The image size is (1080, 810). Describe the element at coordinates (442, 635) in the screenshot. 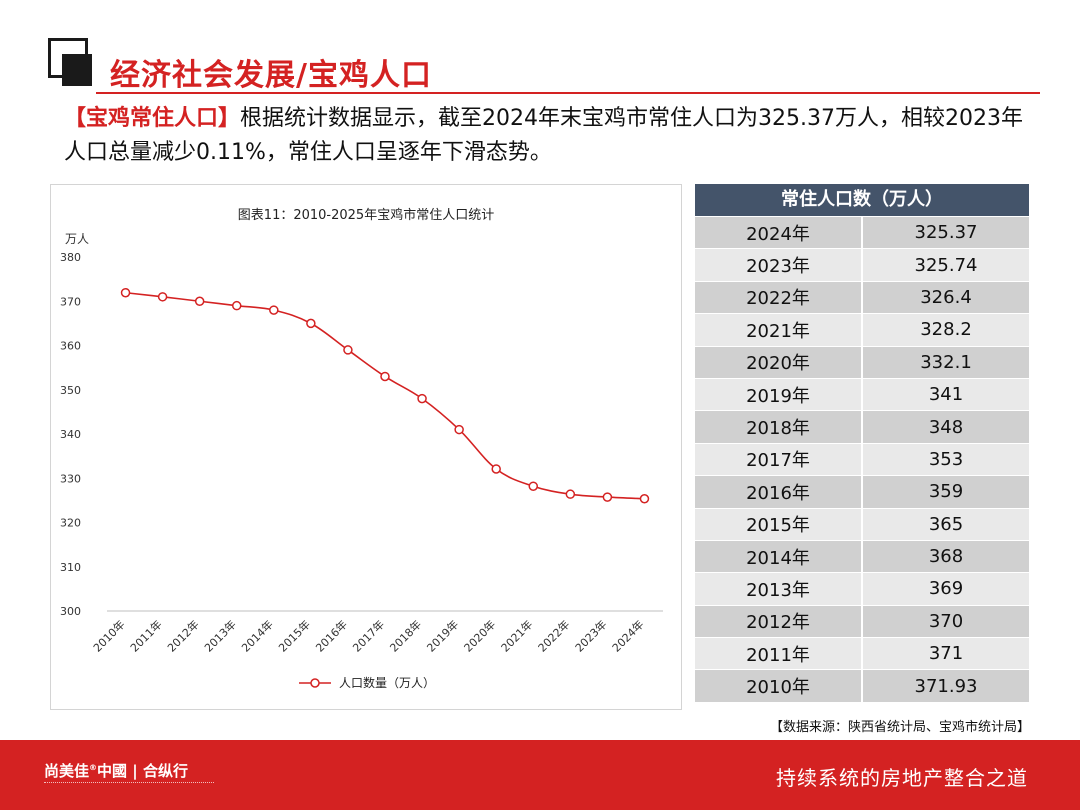

I see `x-tick-label: 2019年` at that location.